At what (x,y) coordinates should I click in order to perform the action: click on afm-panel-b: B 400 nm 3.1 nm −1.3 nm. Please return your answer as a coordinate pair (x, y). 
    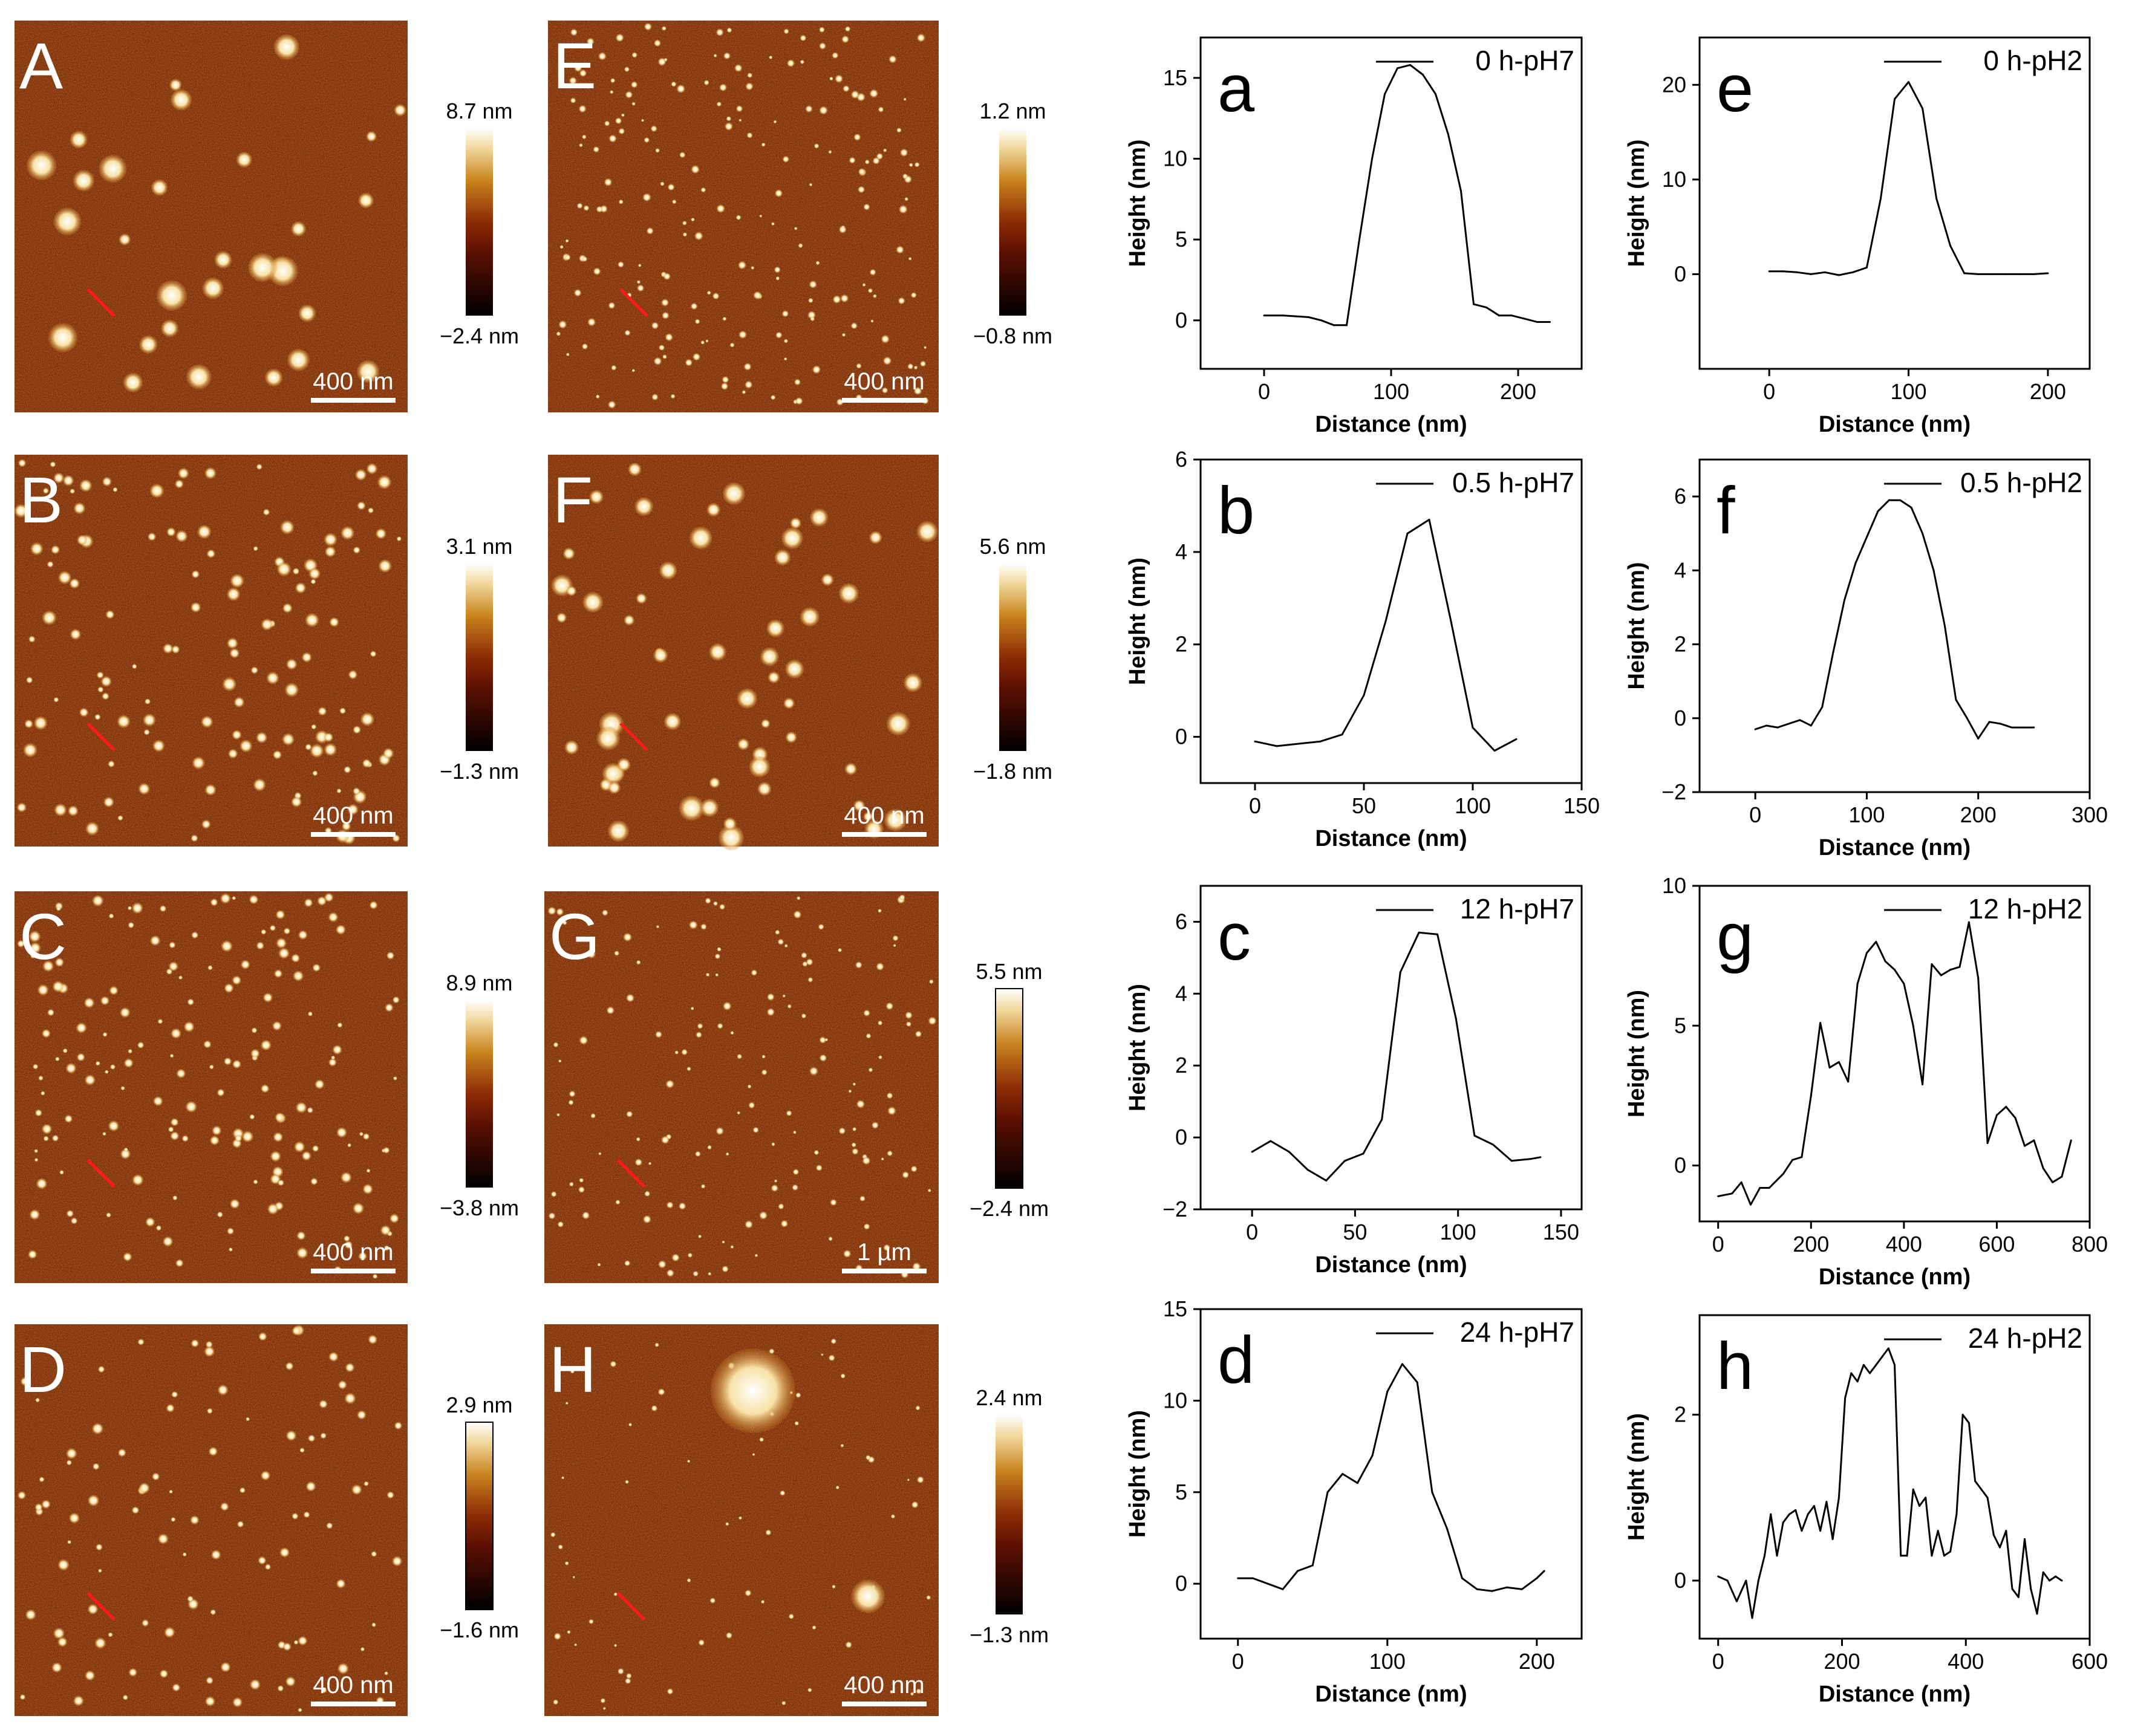
    Looking at the image, I should click on (266, 651).